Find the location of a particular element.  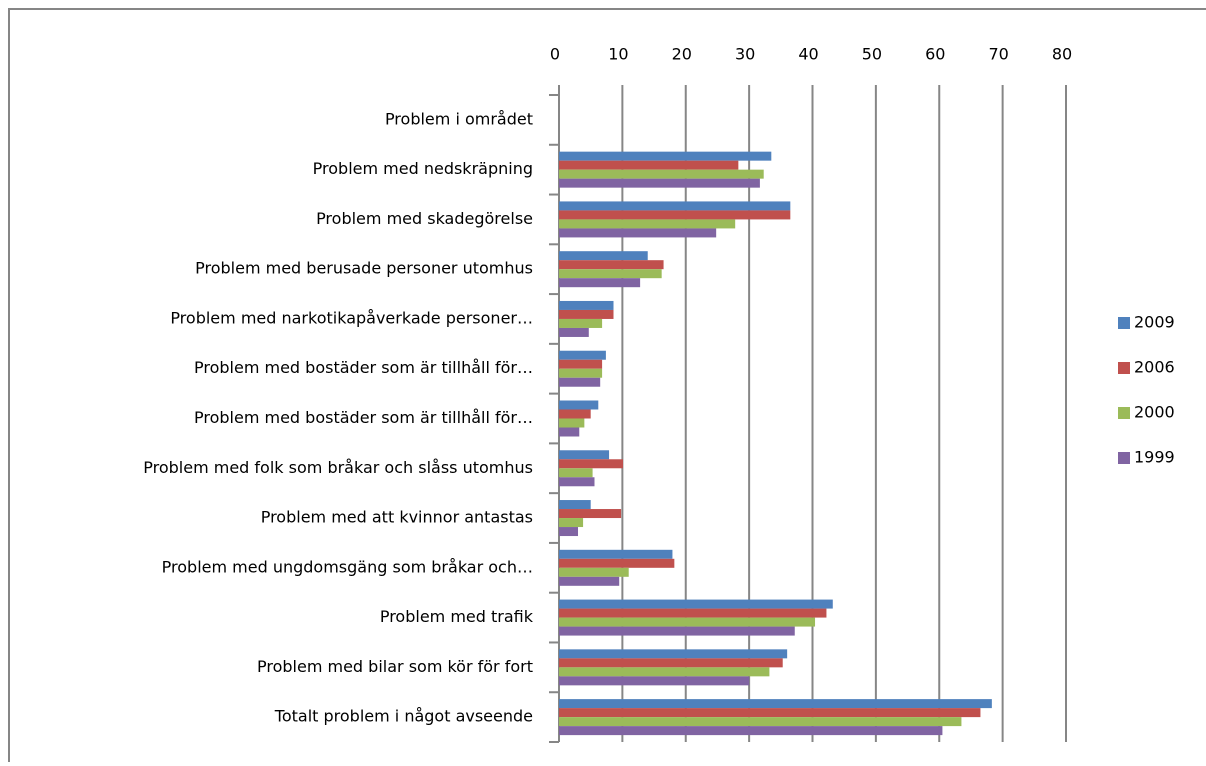

y-tick-label: Problem med nedskräpning is located at coordinates (423, 168).